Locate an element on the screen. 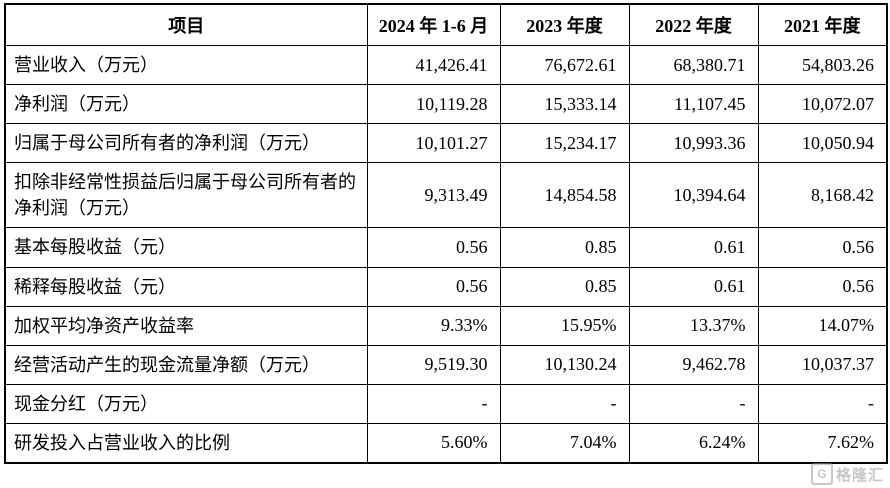 Image resolution: width=890 pixels, height=488 pixels. table-row: 加权平均净资产收益率 9.33% 15.95% 13.37% 14.07% is located at coordinates (446, 325).